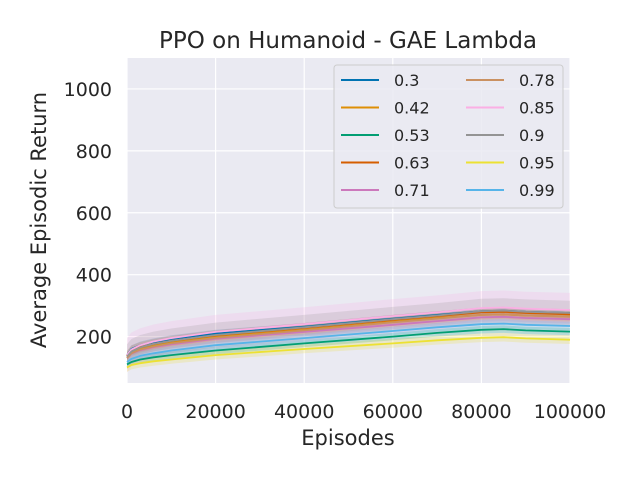  What do you see at coordinates (537, 163) in the screenshot?
I see `legend-label: 0.95` at bounding box center [537, 163].